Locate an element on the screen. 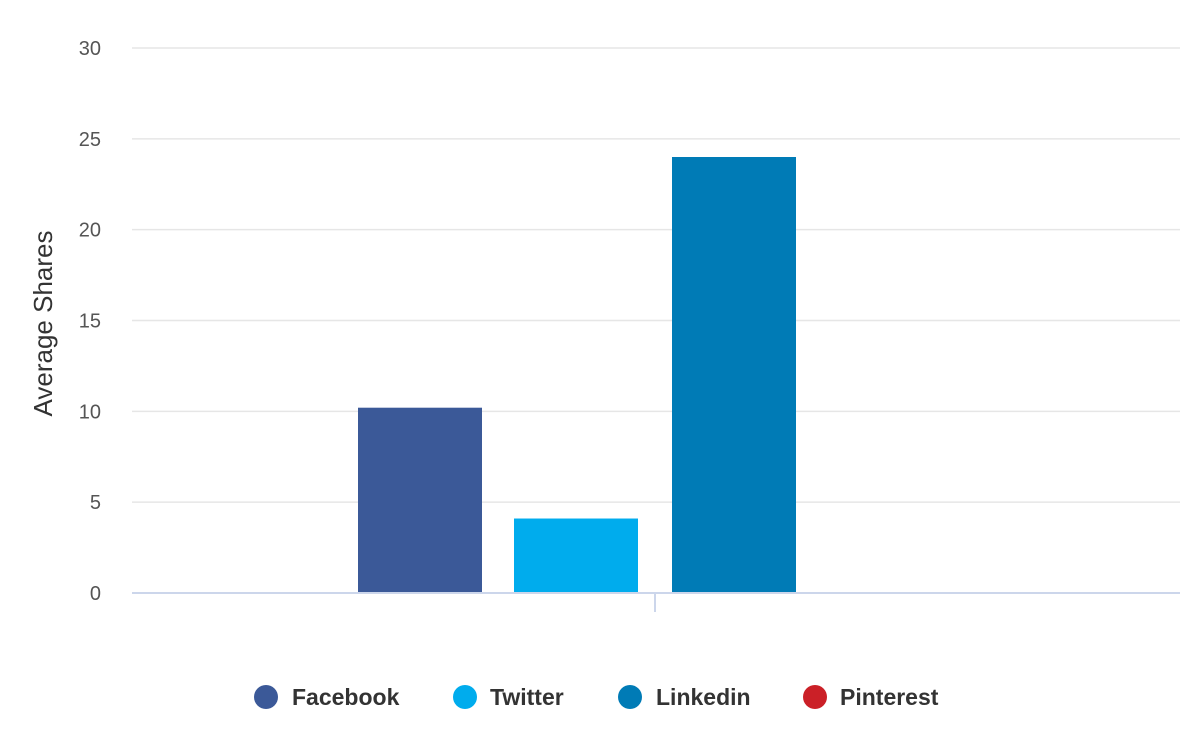  y-tick-label: 0 is located at coordinates (95, 594).